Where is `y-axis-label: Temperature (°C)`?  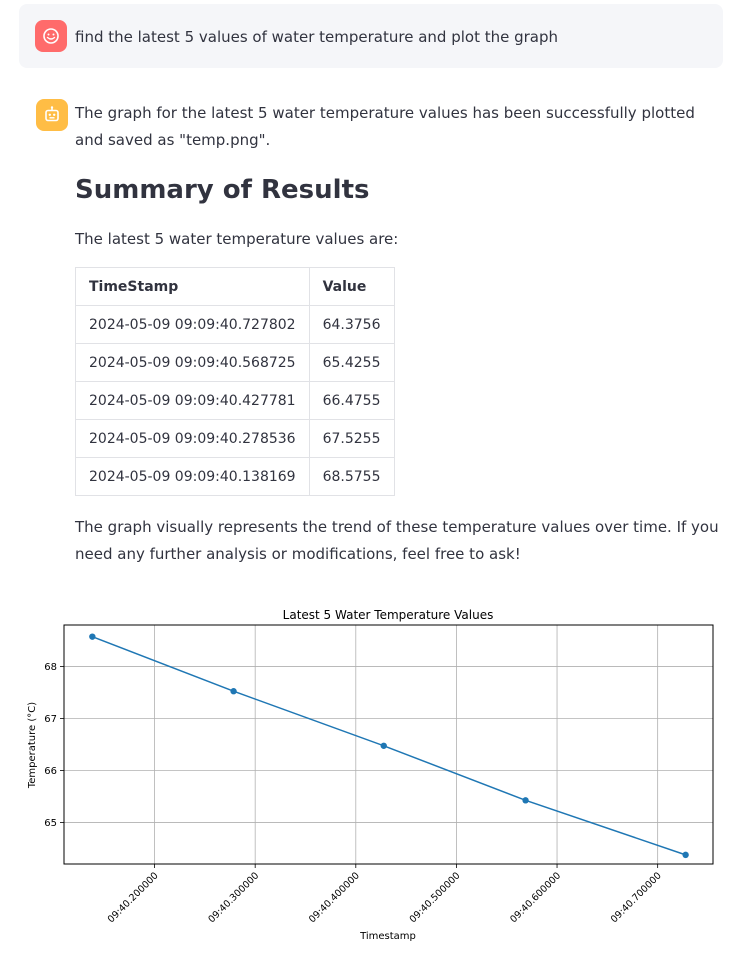
y-axis-label: Temperature (°C) is located at coordinates (32, 745).